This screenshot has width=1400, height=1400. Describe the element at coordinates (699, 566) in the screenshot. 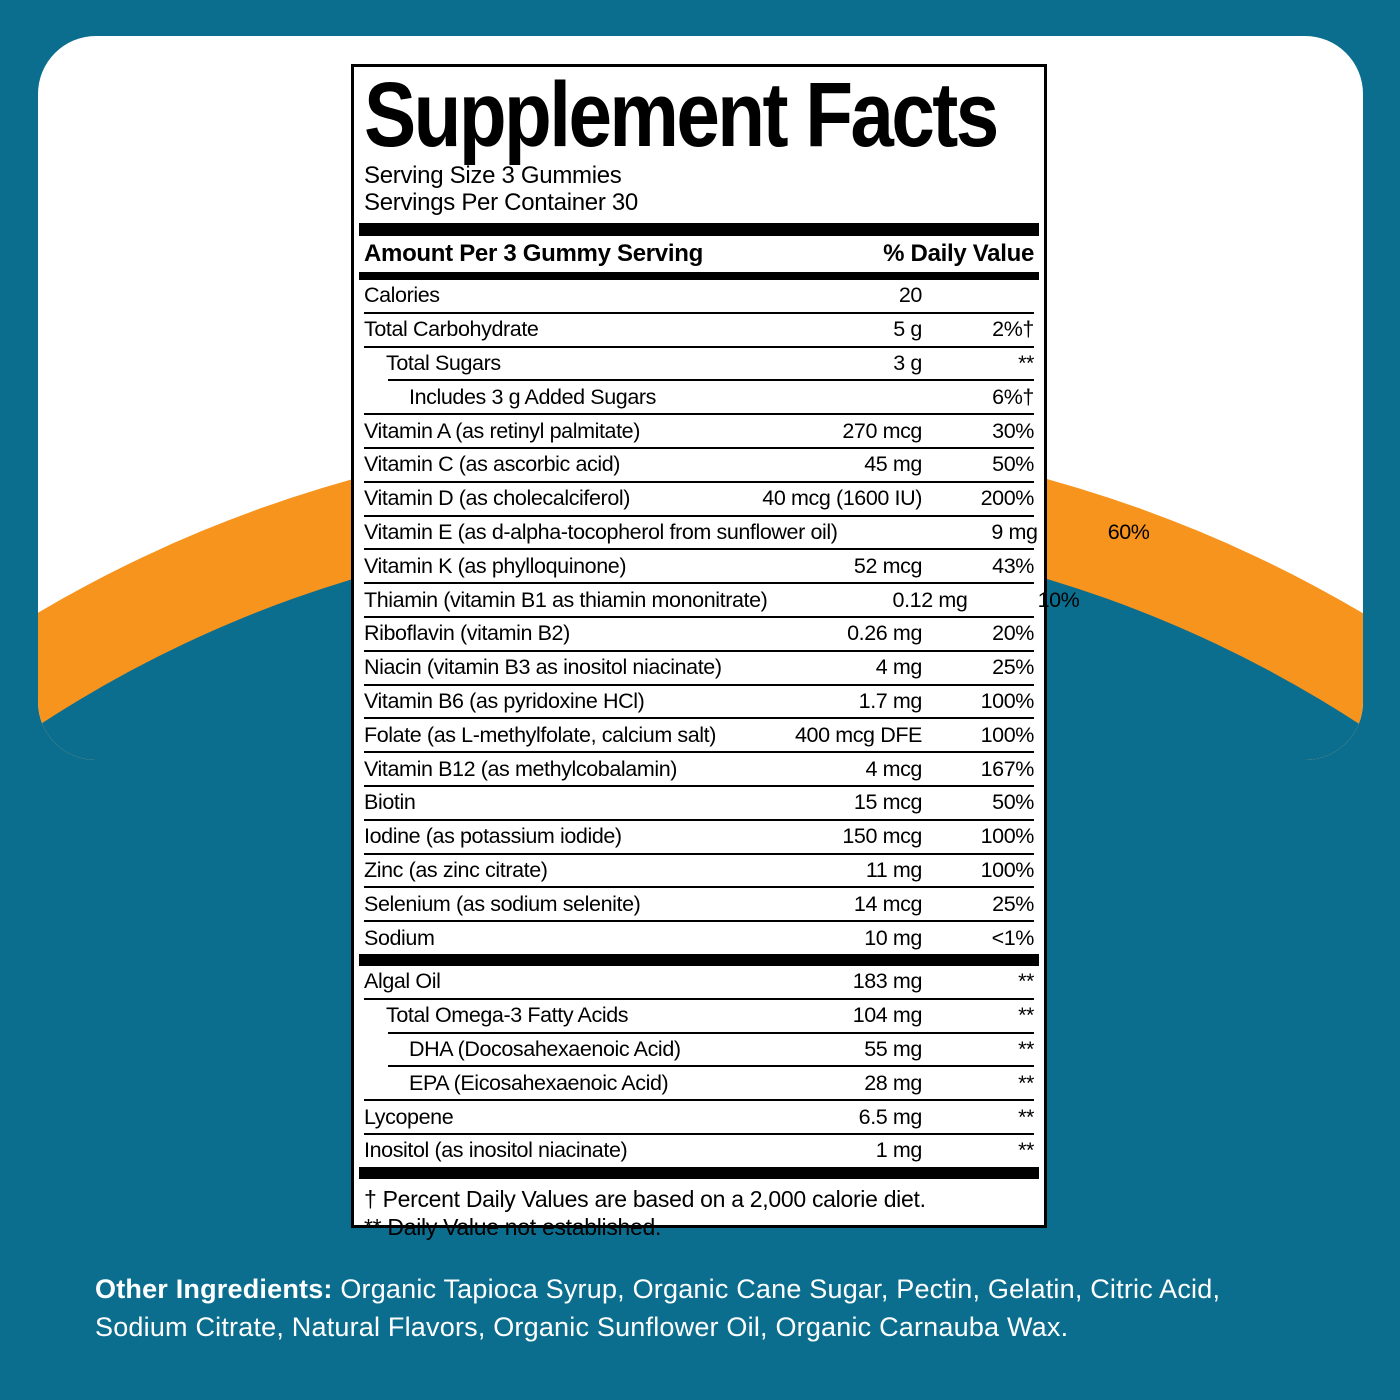

I see `nutrient-row: Vitamin K (as phylloquinone) 52 mcg 43%` at that location.